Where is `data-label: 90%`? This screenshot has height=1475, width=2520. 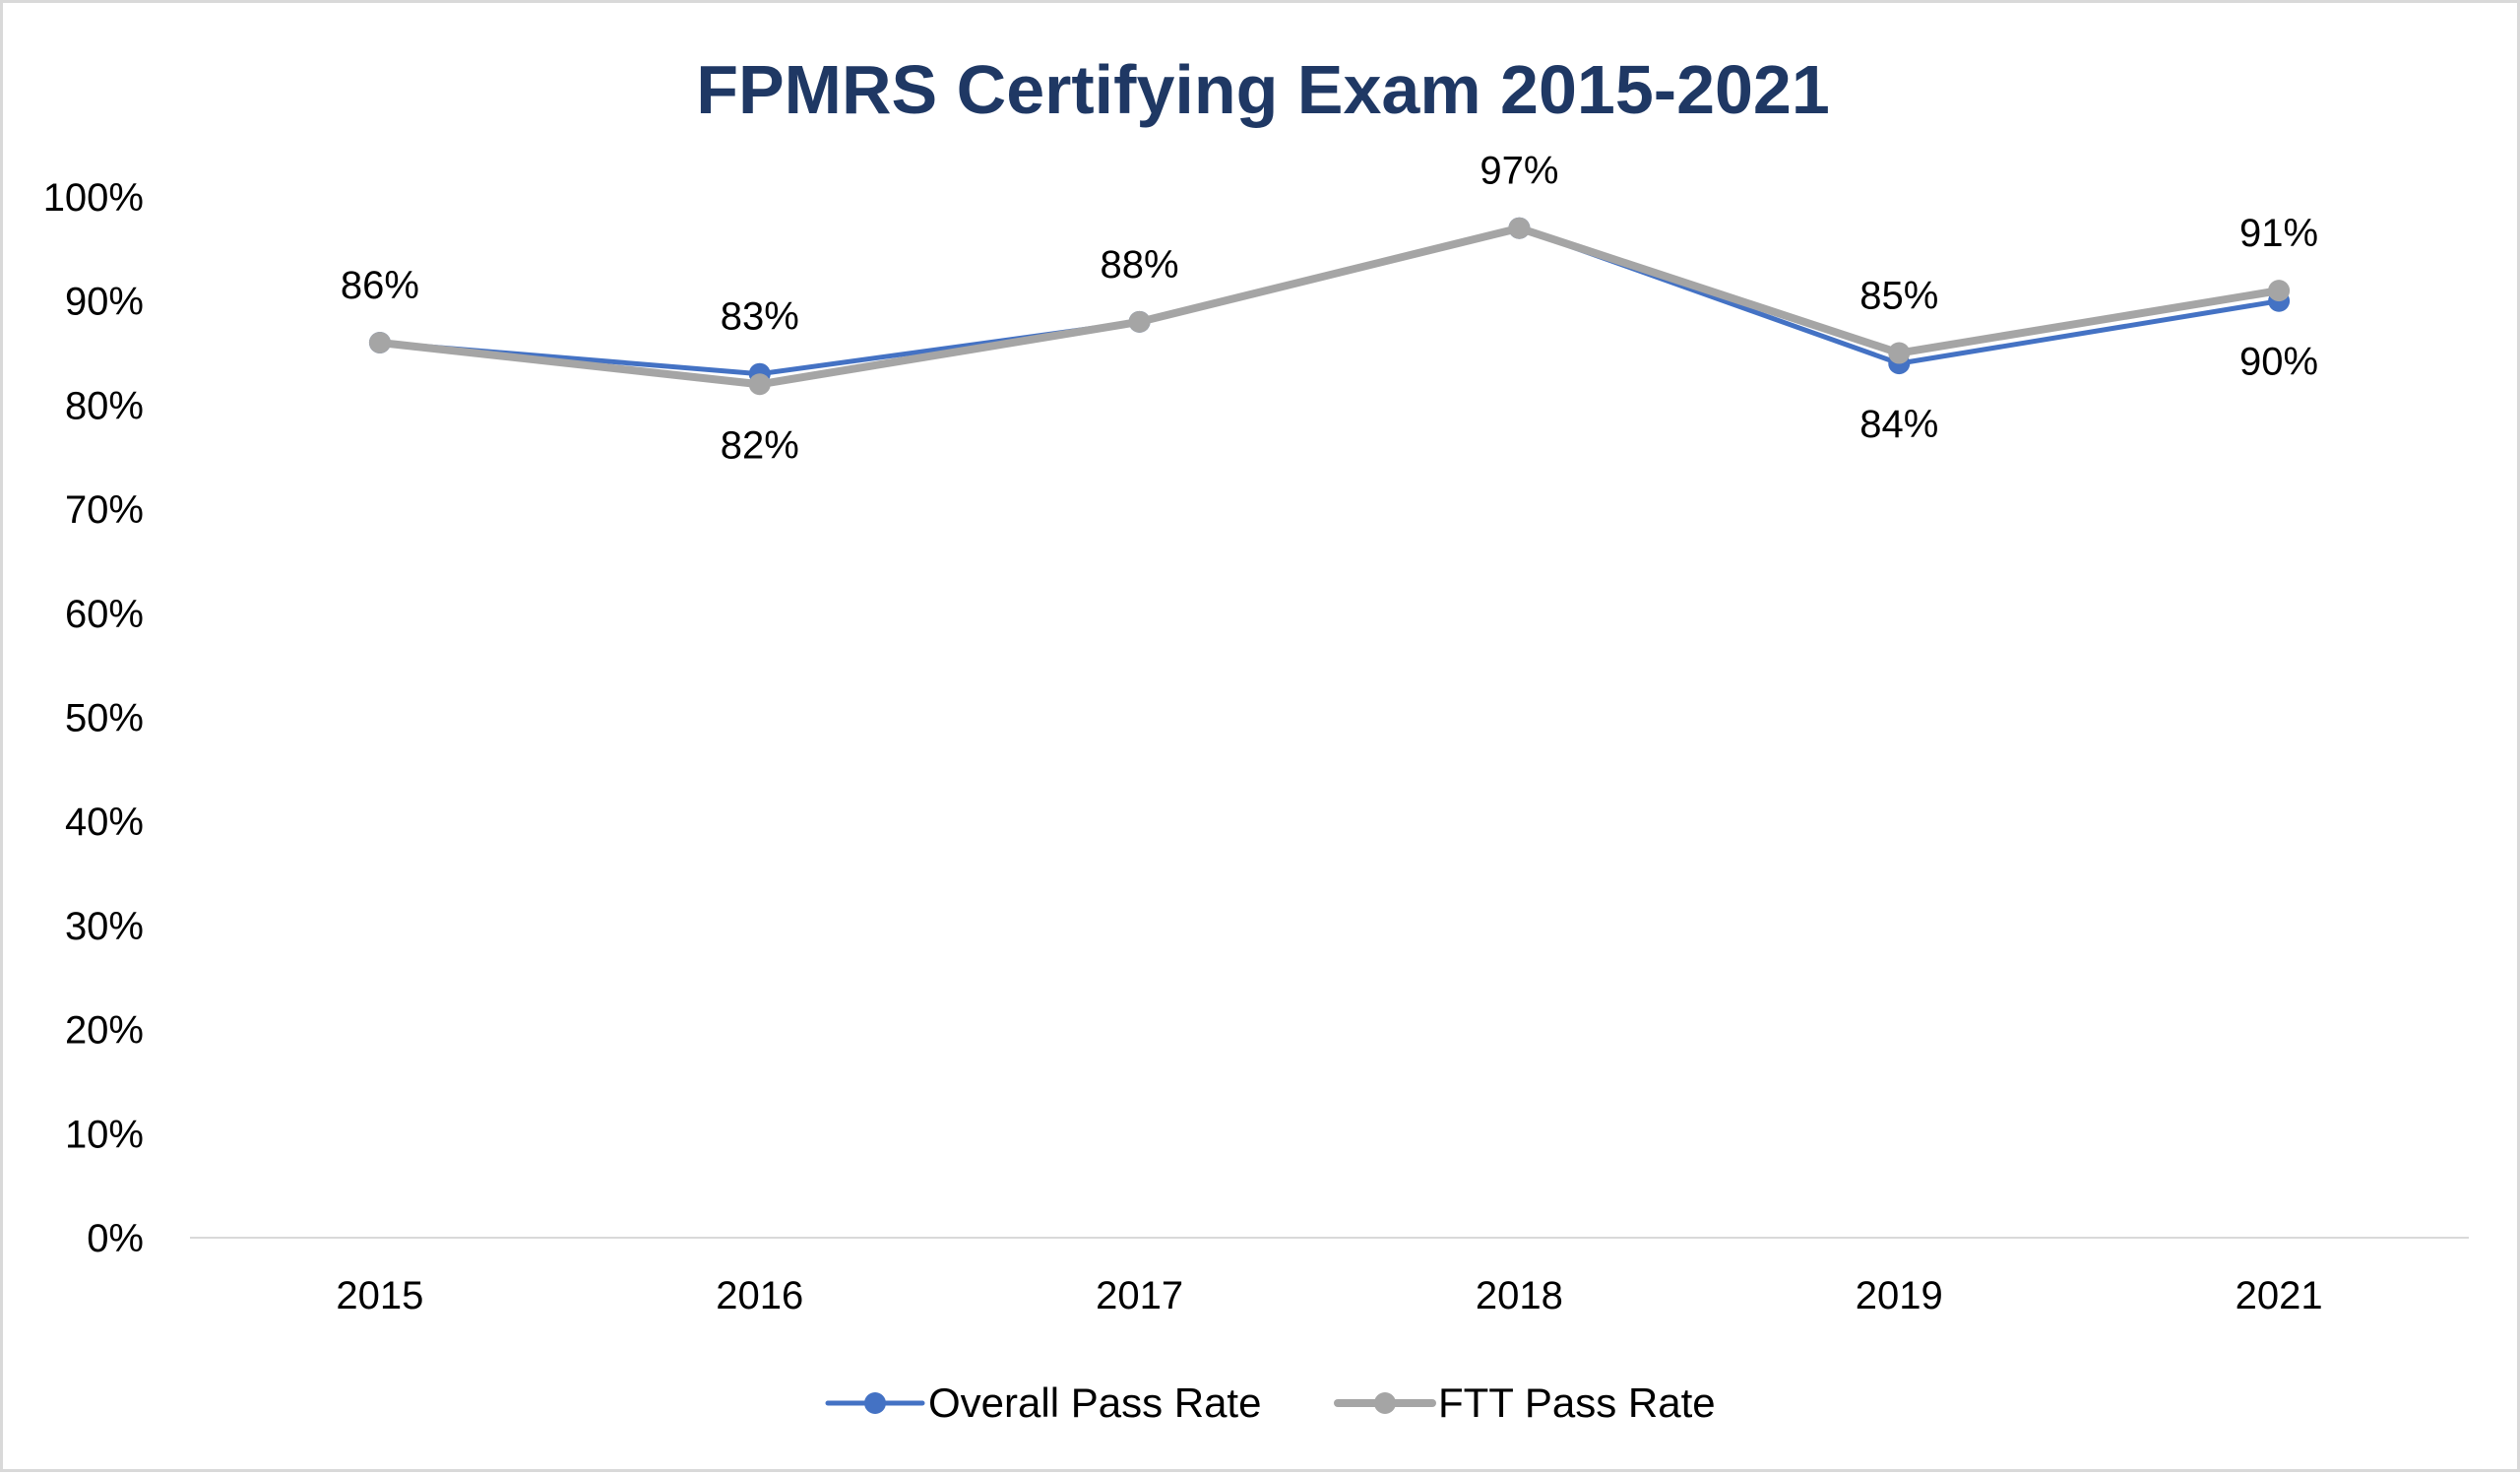
data-label: 90% is located at coordinates (2278, 362).